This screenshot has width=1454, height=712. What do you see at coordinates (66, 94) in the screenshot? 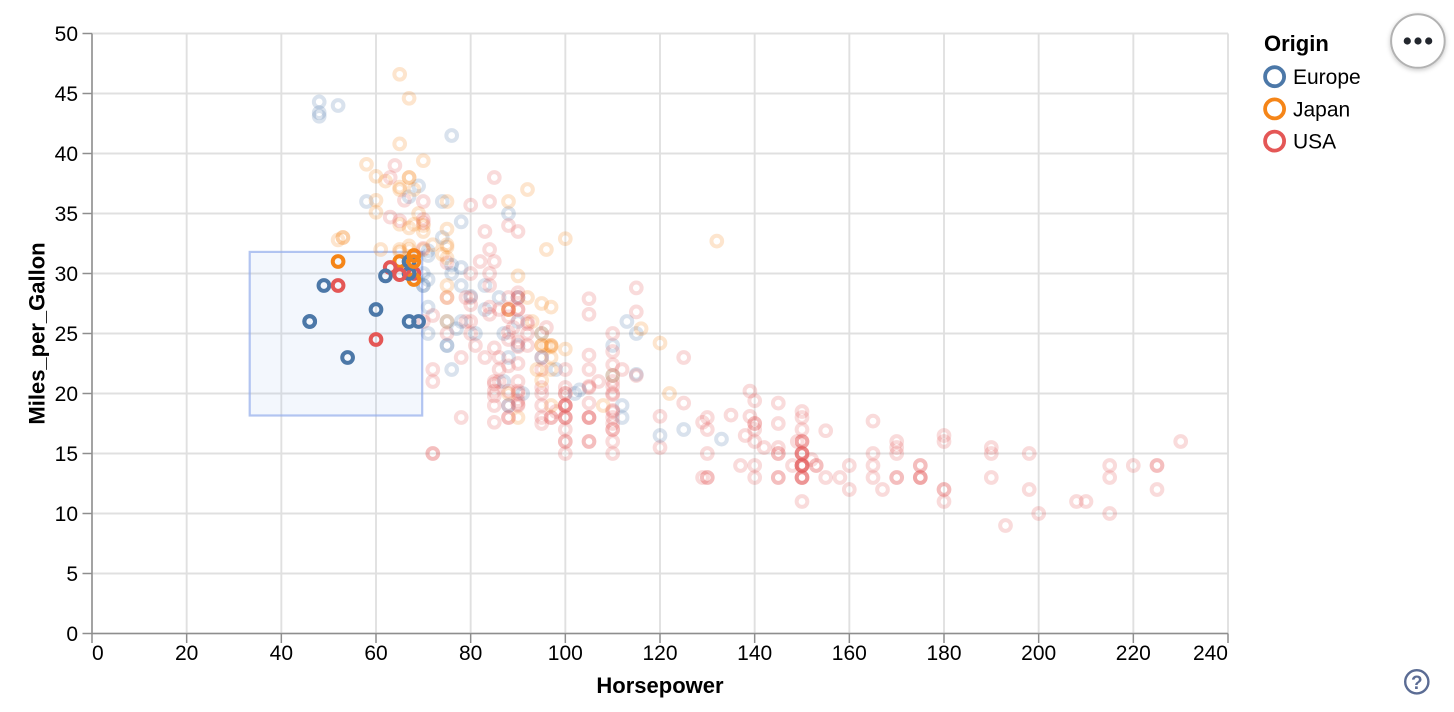
I see `svg-text: 45` at bounding box center [66, 94].